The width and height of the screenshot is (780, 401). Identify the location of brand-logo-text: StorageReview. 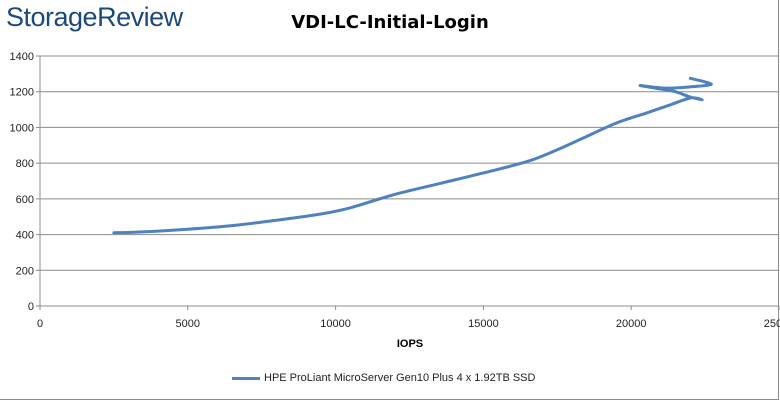
(94, 17).